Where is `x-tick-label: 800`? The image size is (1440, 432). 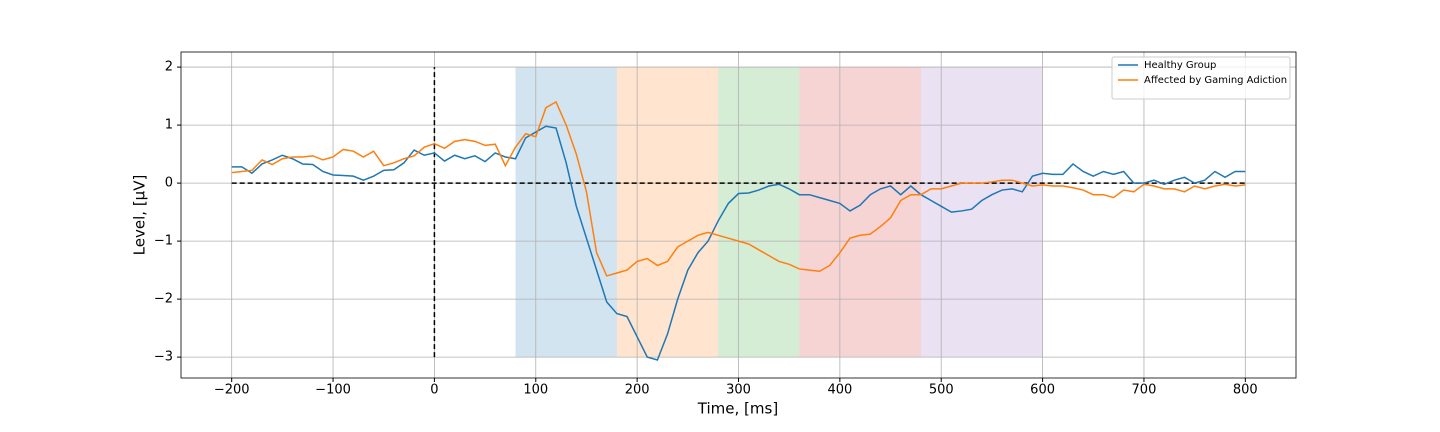 x-tick-label: 800 is located at coordinates (1245, 390).